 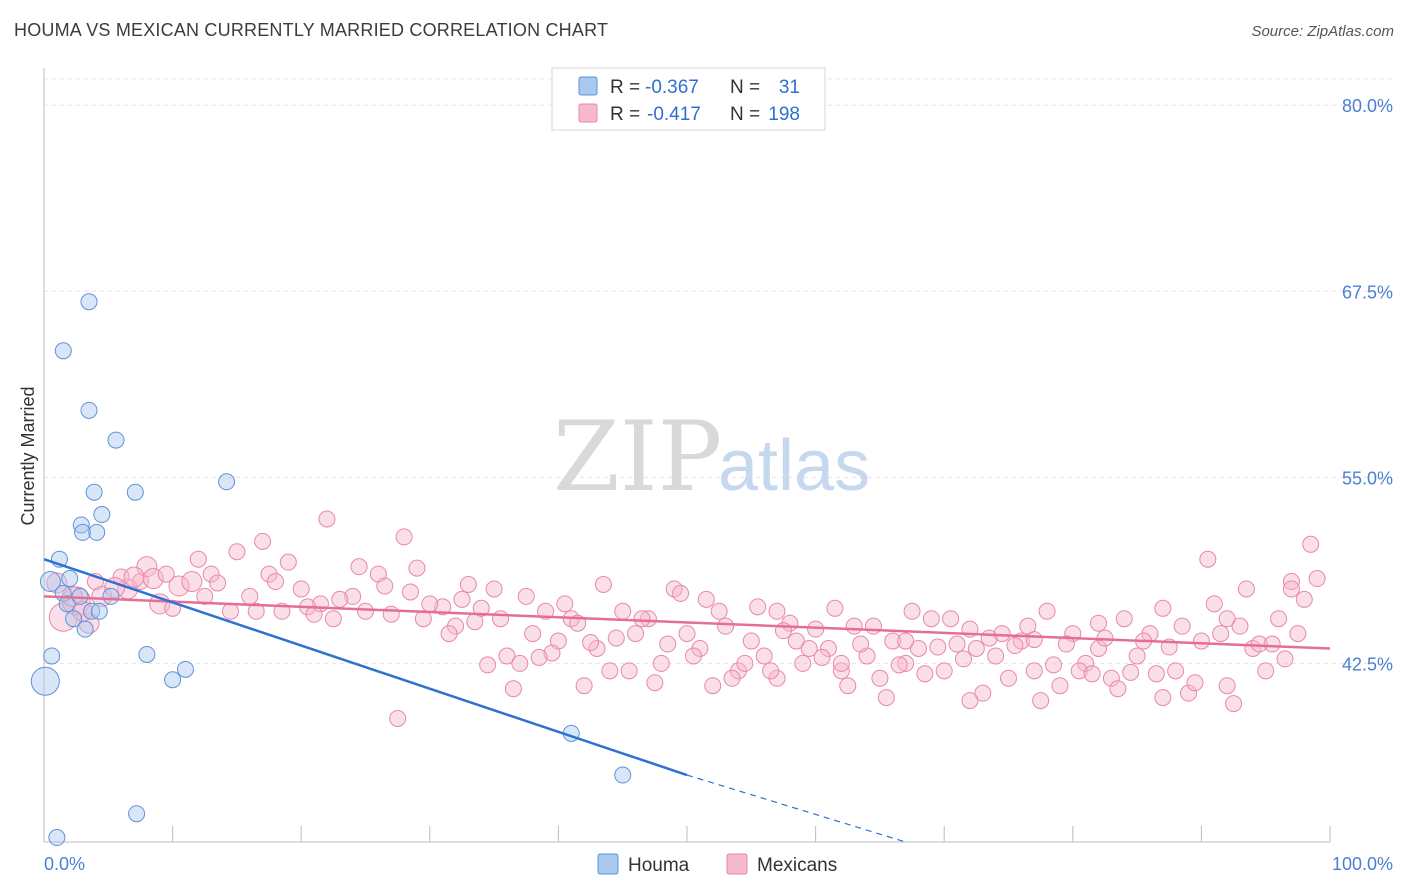 What do you see at coordinates (64, 864) in the screenshot?
I see `x-tick-label-min: 0.0%` at bounding box center [64, 864].